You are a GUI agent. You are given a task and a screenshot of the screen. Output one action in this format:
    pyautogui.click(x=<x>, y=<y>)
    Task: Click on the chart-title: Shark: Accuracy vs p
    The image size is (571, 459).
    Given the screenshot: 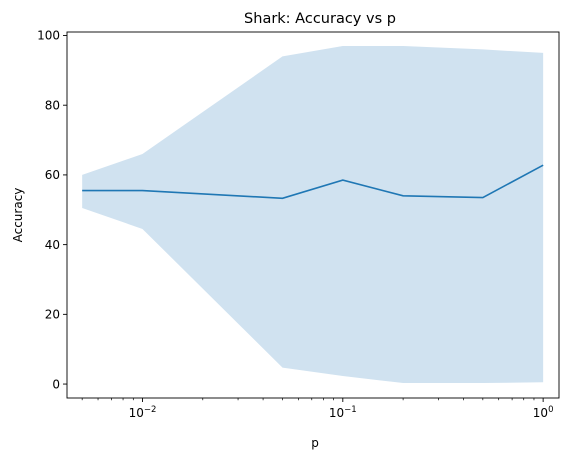 What is the action you would take?
    pyautogui.click(x=320, y=19)
    